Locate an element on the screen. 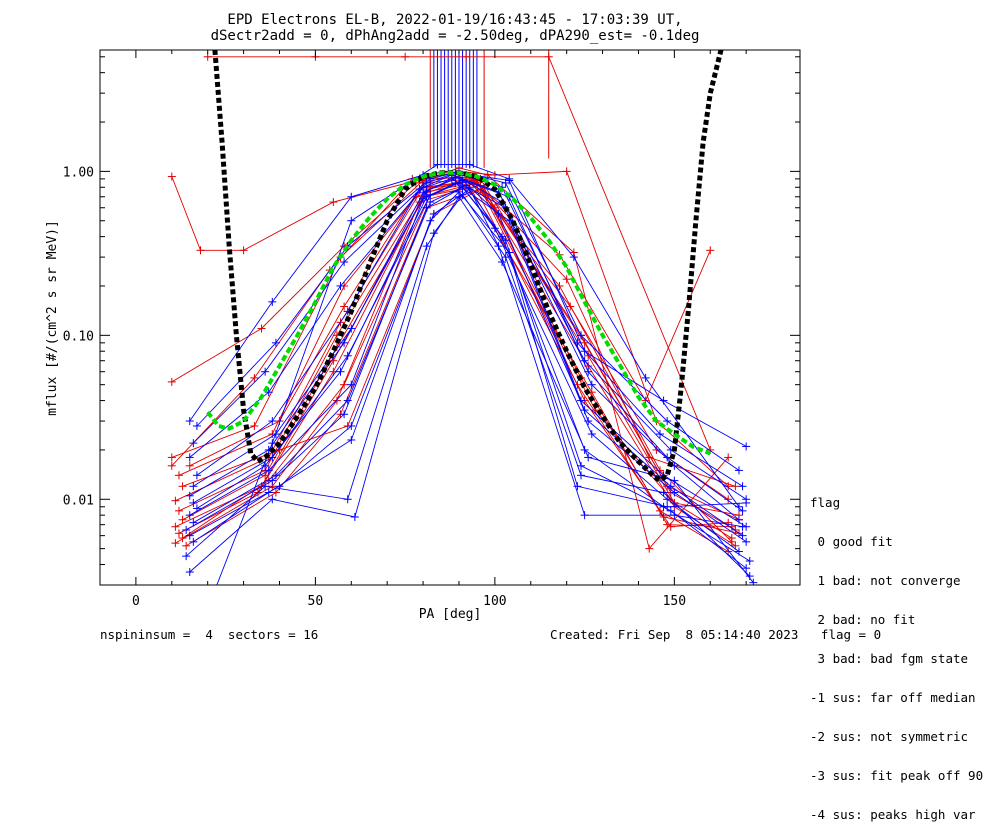  y-axis-label: mflux [#/(cm^2 s sr MeV)] is located at coordinates (52, 318).